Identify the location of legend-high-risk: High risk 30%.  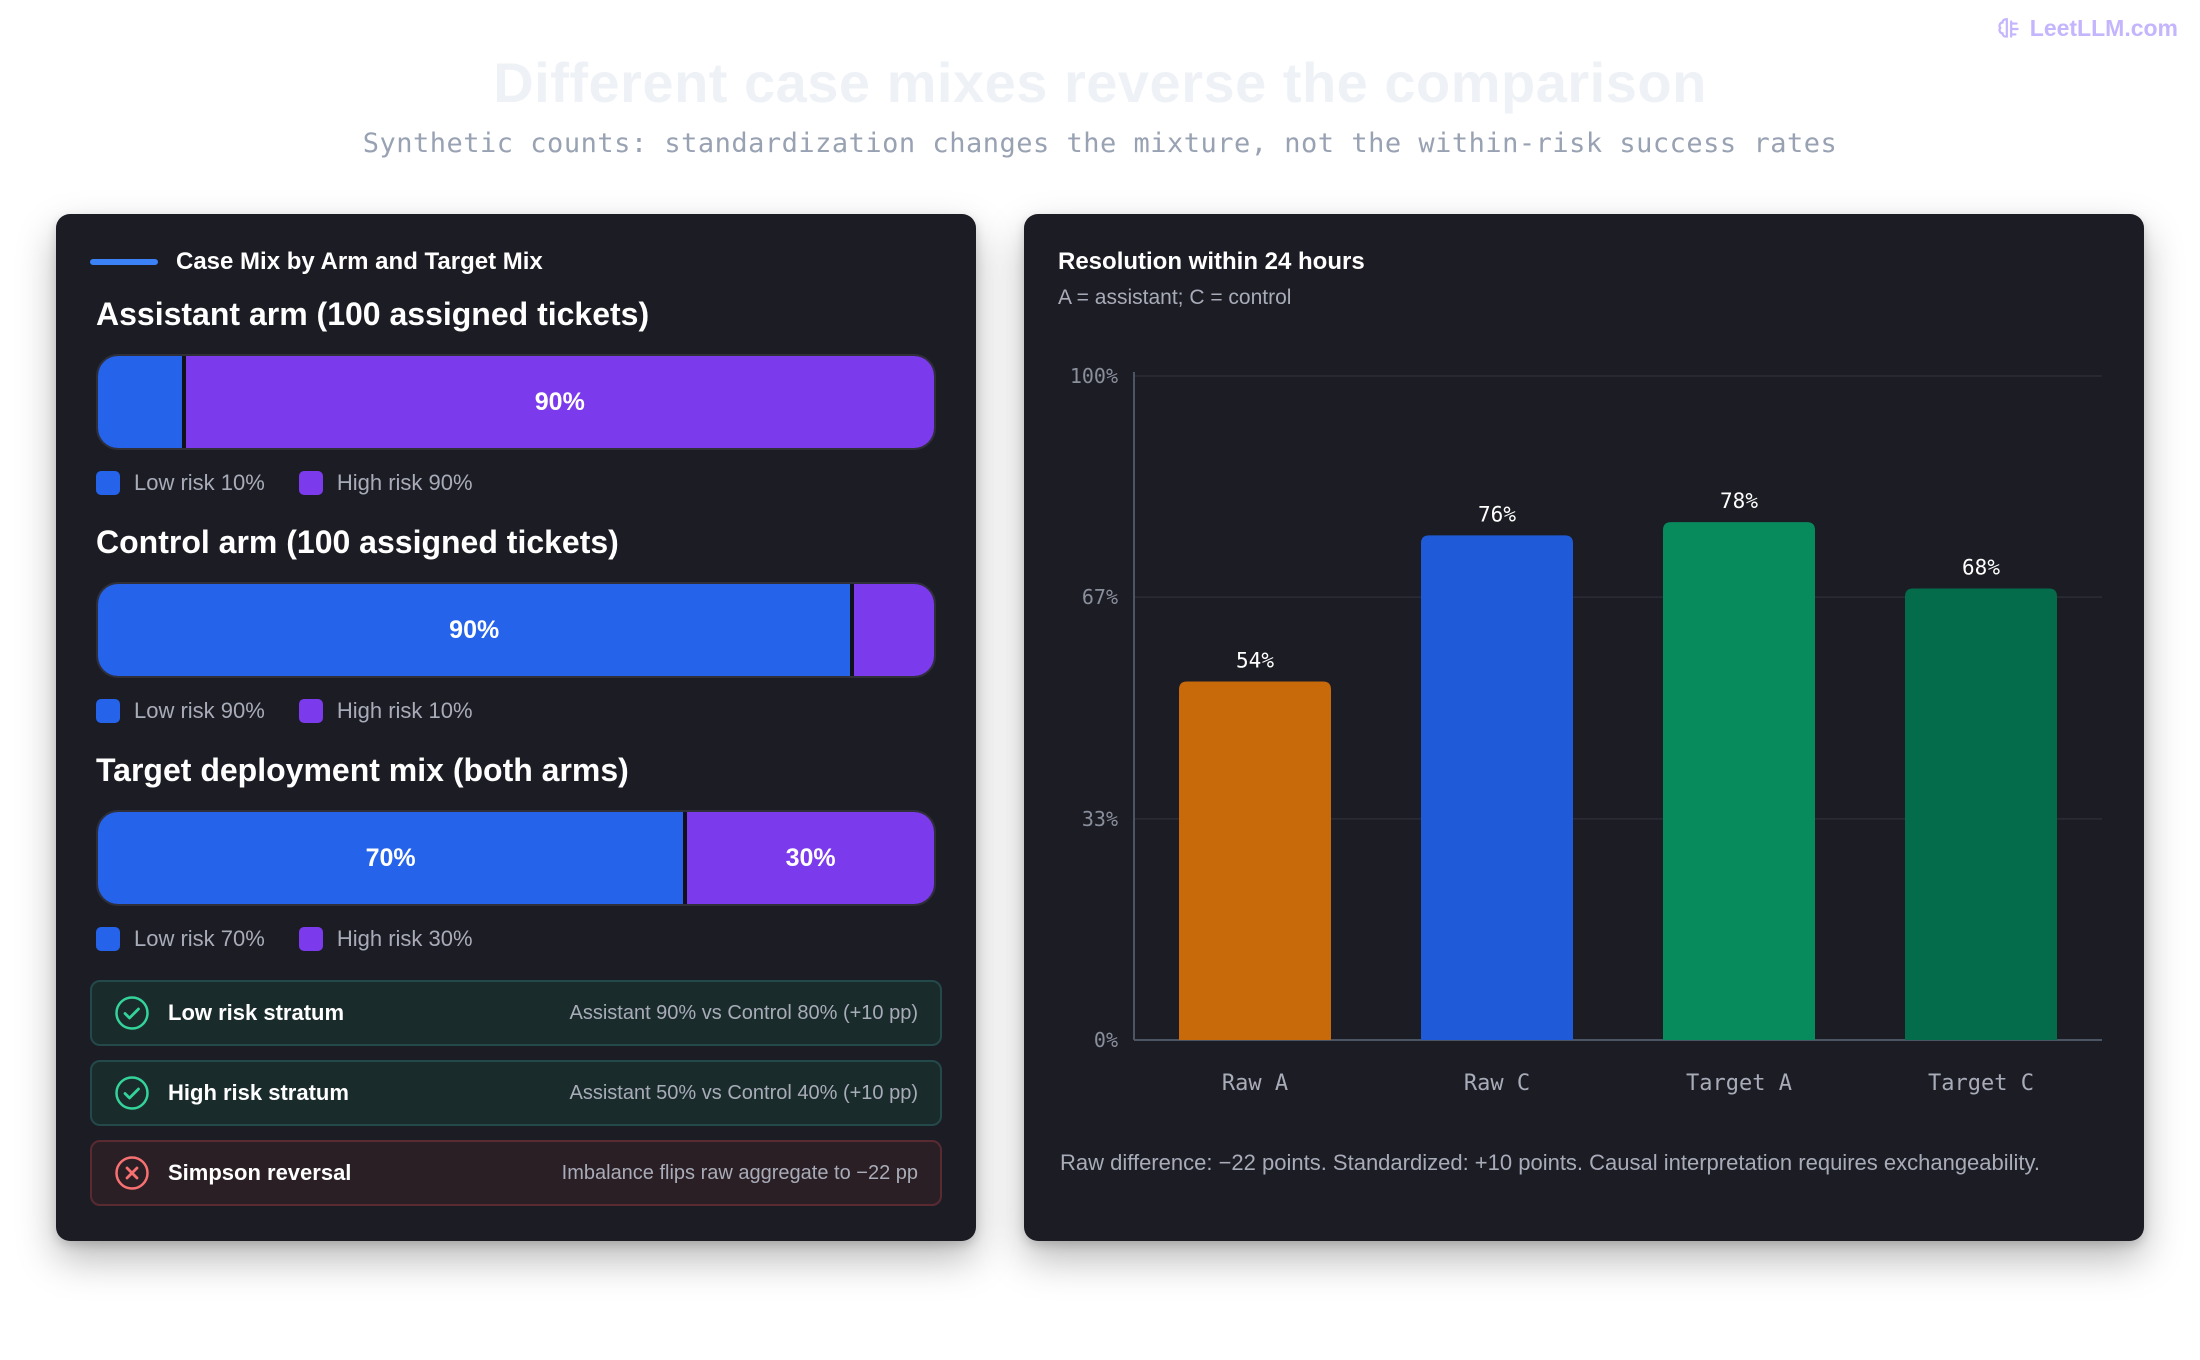
(385, 939).